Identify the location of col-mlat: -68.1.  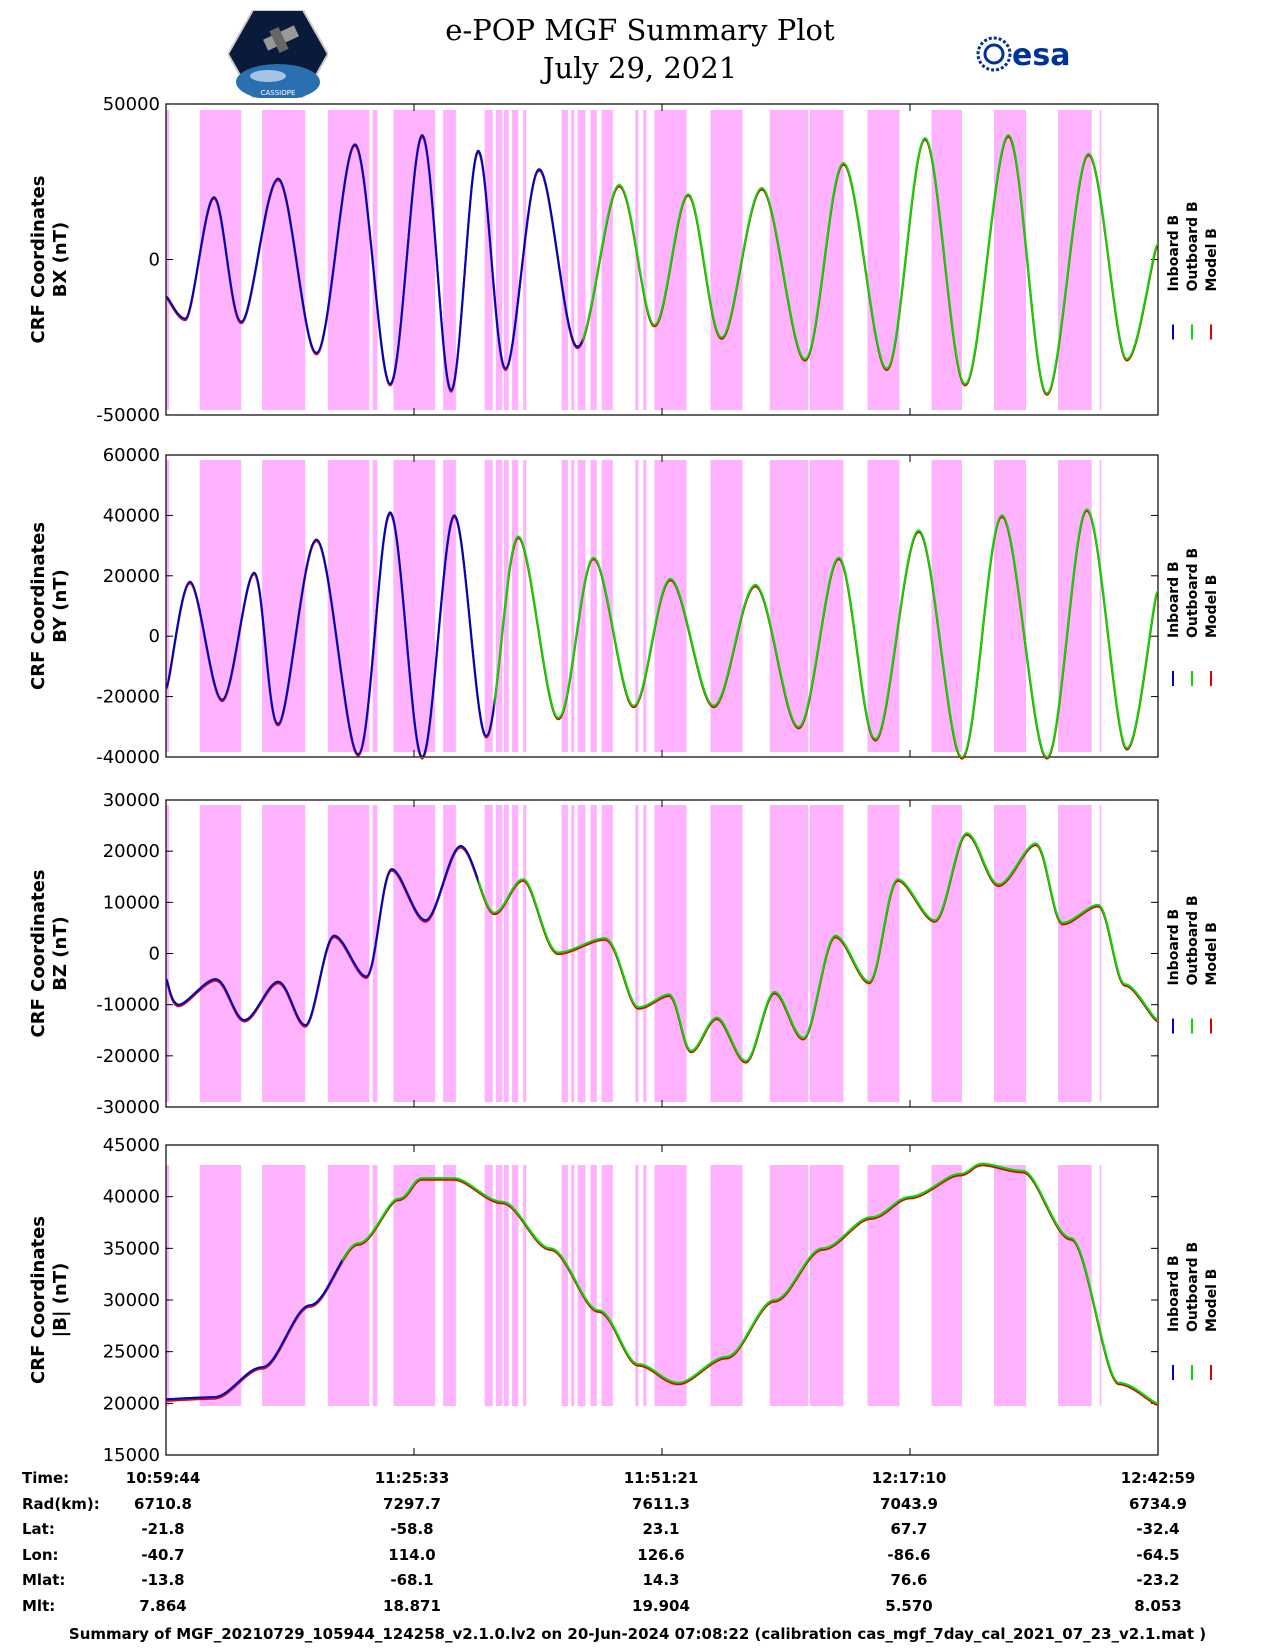
(412, 1580).